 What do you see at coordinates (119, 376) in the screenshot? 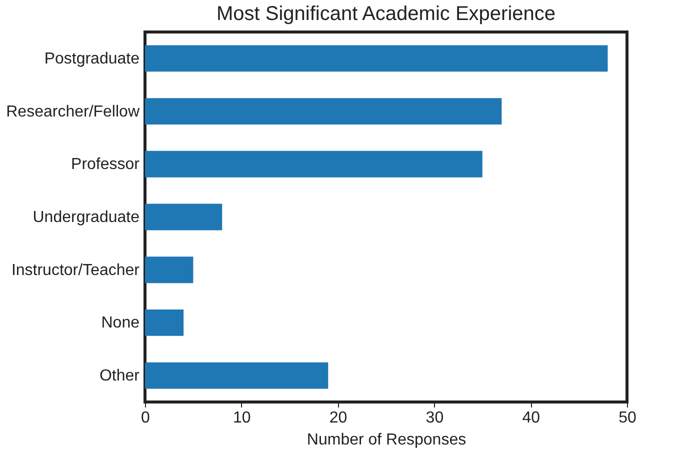
I see `y-tick-label: Other` at bounding box center [119, 376].